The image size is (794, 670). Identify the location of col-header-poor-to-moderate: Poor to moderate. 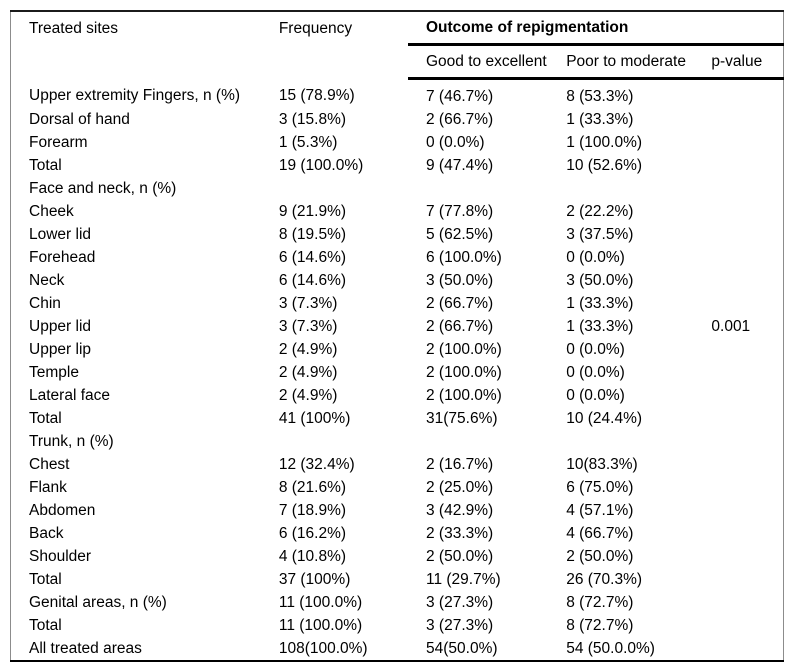
(639, 62).